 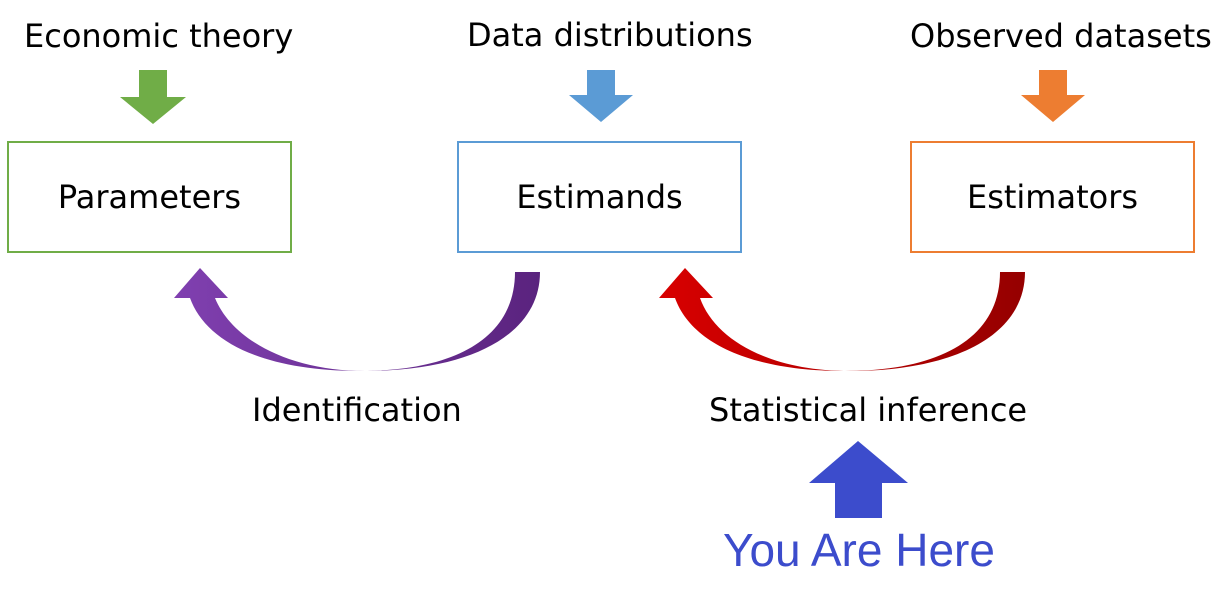 I want to click on label-identification: Identification, so click(x=357, y=410).